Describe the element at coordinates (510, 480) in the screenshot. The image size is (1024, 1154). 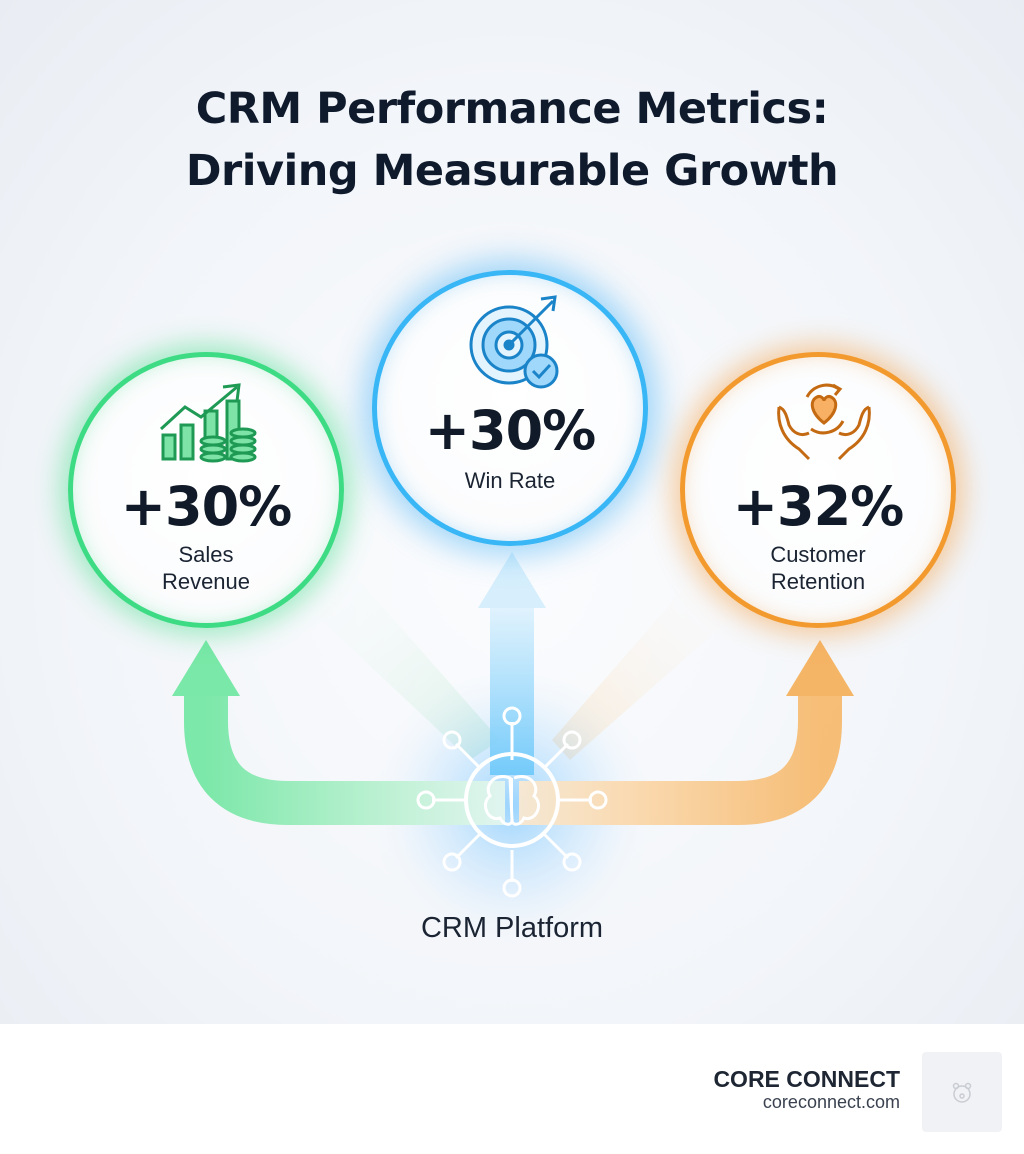
I see `metric-label-line-1: Win Rate` at that location.